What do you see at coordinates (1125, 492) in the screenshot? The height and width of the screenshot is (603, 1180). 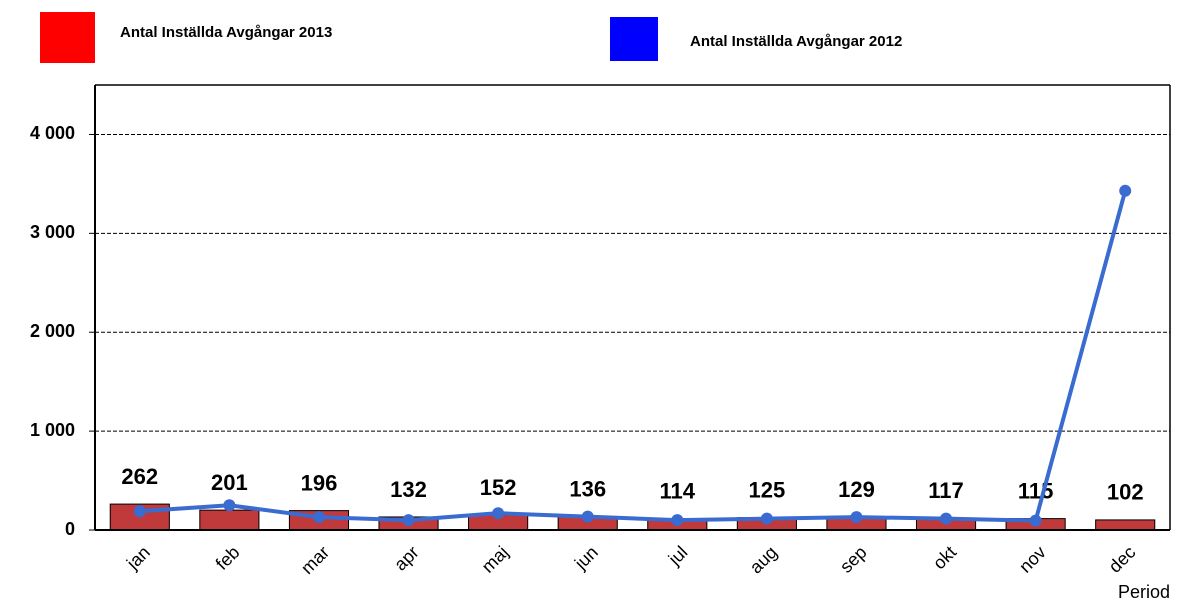 I see `data-label: 102` at bounding box center [1125, 492].